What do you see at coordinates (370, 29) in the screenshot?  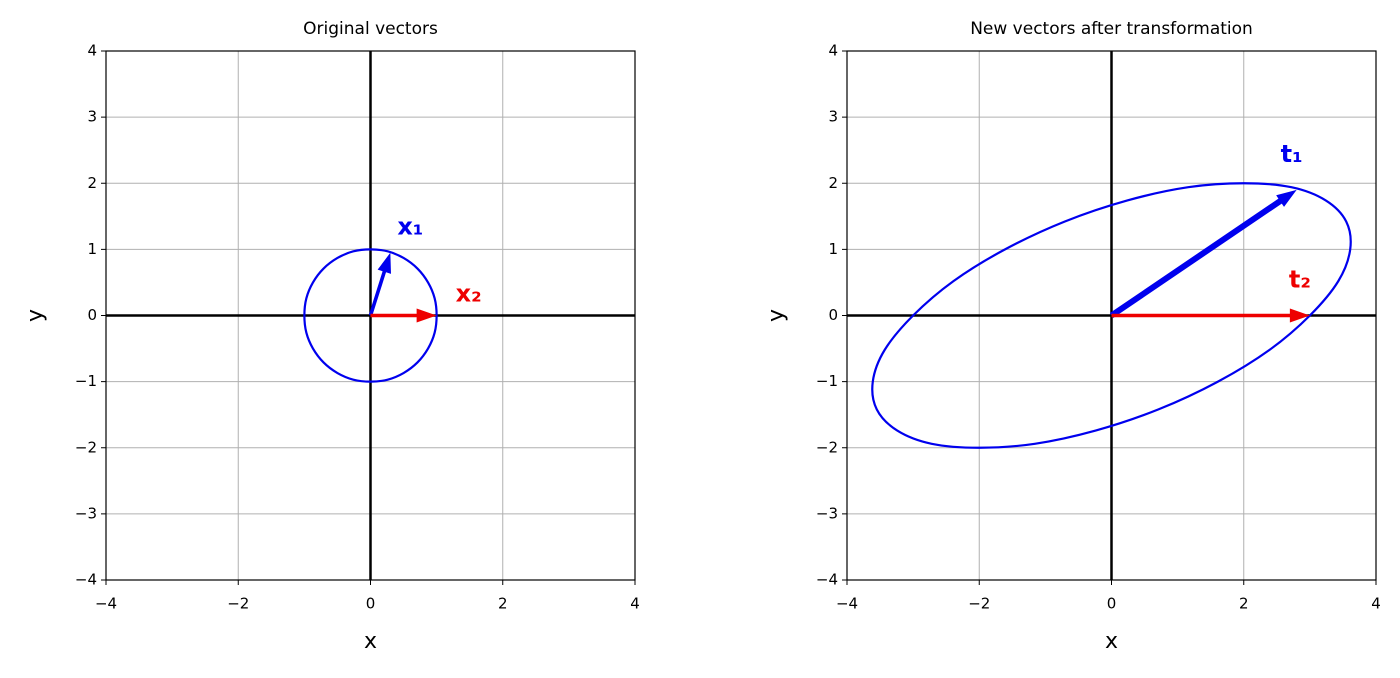 I see `chart-title: Original vectors` at bounding box center [370, 29].